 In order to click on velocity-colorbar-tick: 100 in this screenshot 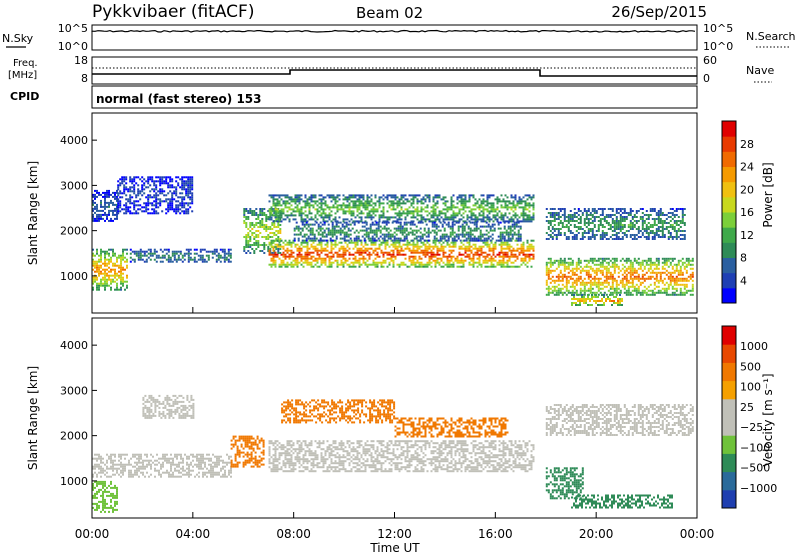, I will do `click(750, 387)`.